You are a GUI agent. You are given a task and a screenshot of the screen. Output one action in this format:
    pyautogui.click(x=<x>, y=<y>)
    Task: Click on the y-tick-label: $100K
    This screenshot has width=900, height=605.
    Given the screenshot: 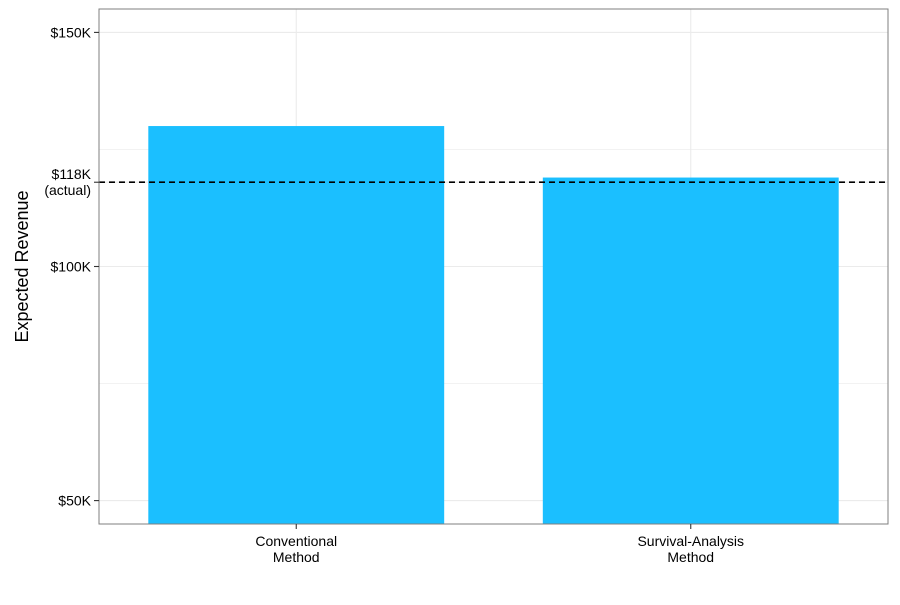 What is the action you would take?
    pyautogui.click(x=71, y=267)
    